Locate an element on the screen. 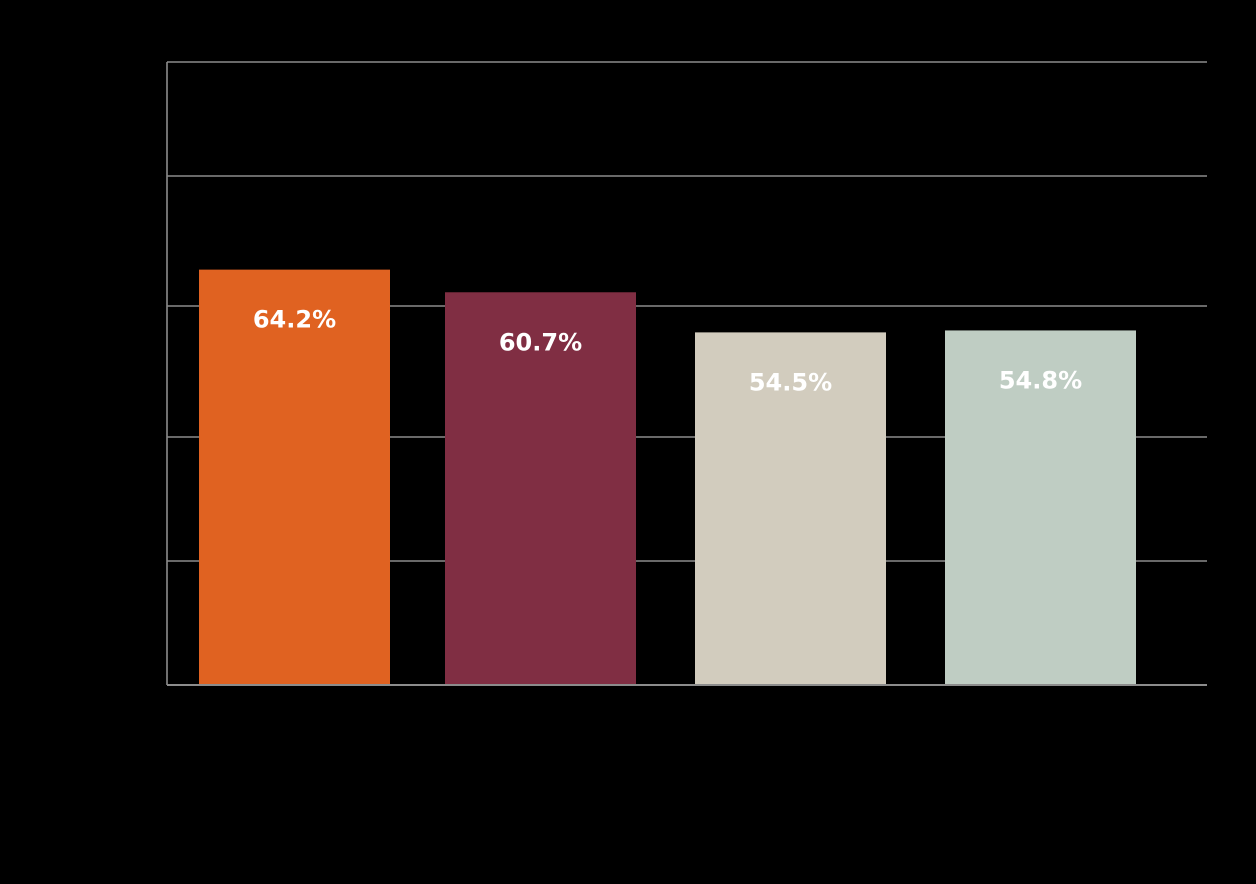 The image size is (1256, 884). bar-value-label-4: 54.8% is located at coordinates (1040, 380).